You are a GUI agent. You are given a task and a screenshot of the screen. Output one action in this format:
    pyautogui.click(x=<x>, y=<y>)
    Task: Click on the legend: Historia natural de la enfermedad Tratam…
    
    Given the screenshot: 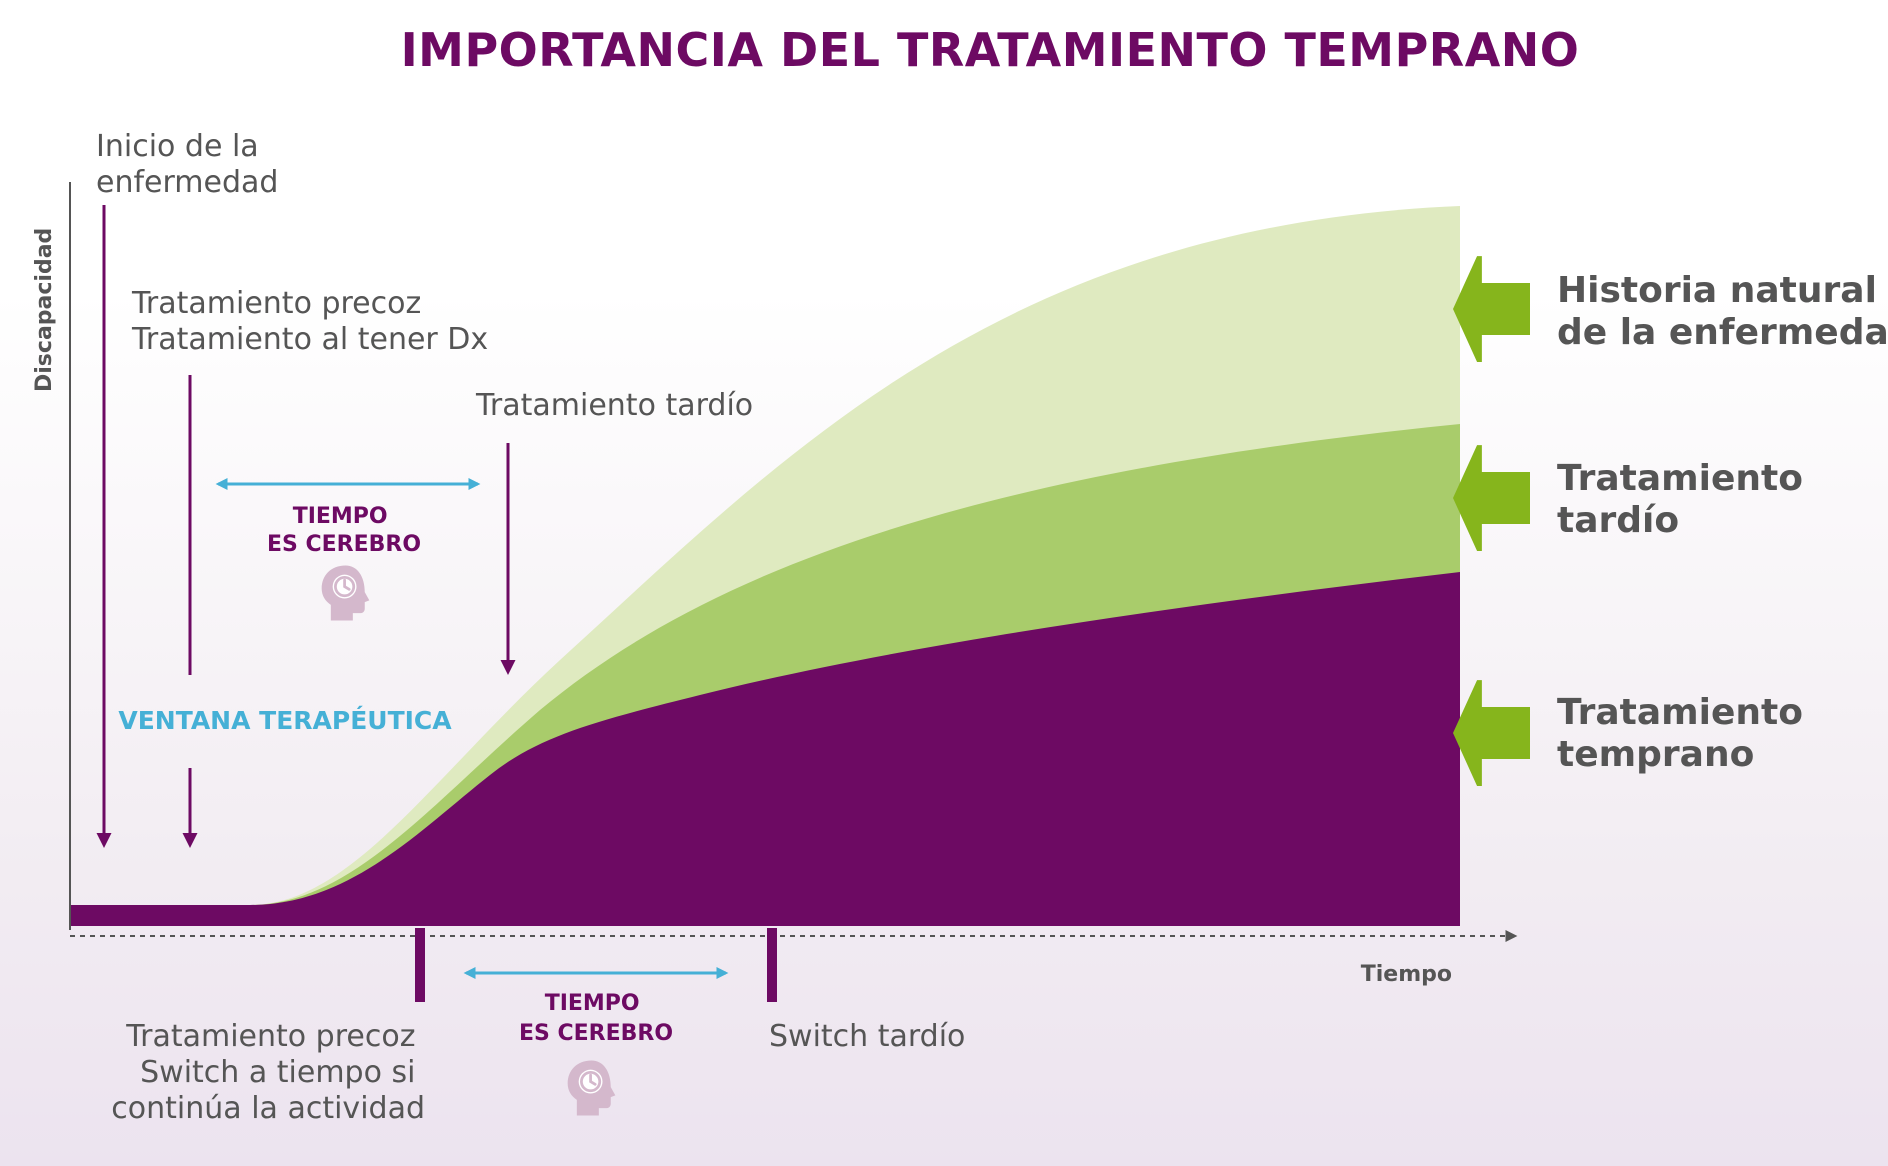 What is the action you would take?
    pyautogui.click(x=1670, y=521)
    